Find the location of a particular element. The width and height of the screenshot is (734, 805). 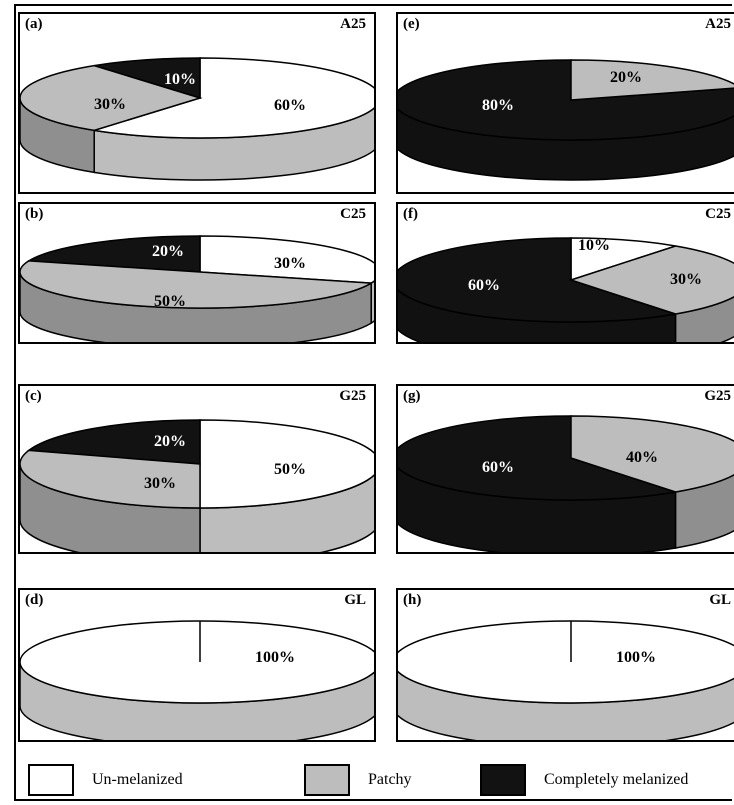

panel-tag: (h) is located at coordinates (412, 600).